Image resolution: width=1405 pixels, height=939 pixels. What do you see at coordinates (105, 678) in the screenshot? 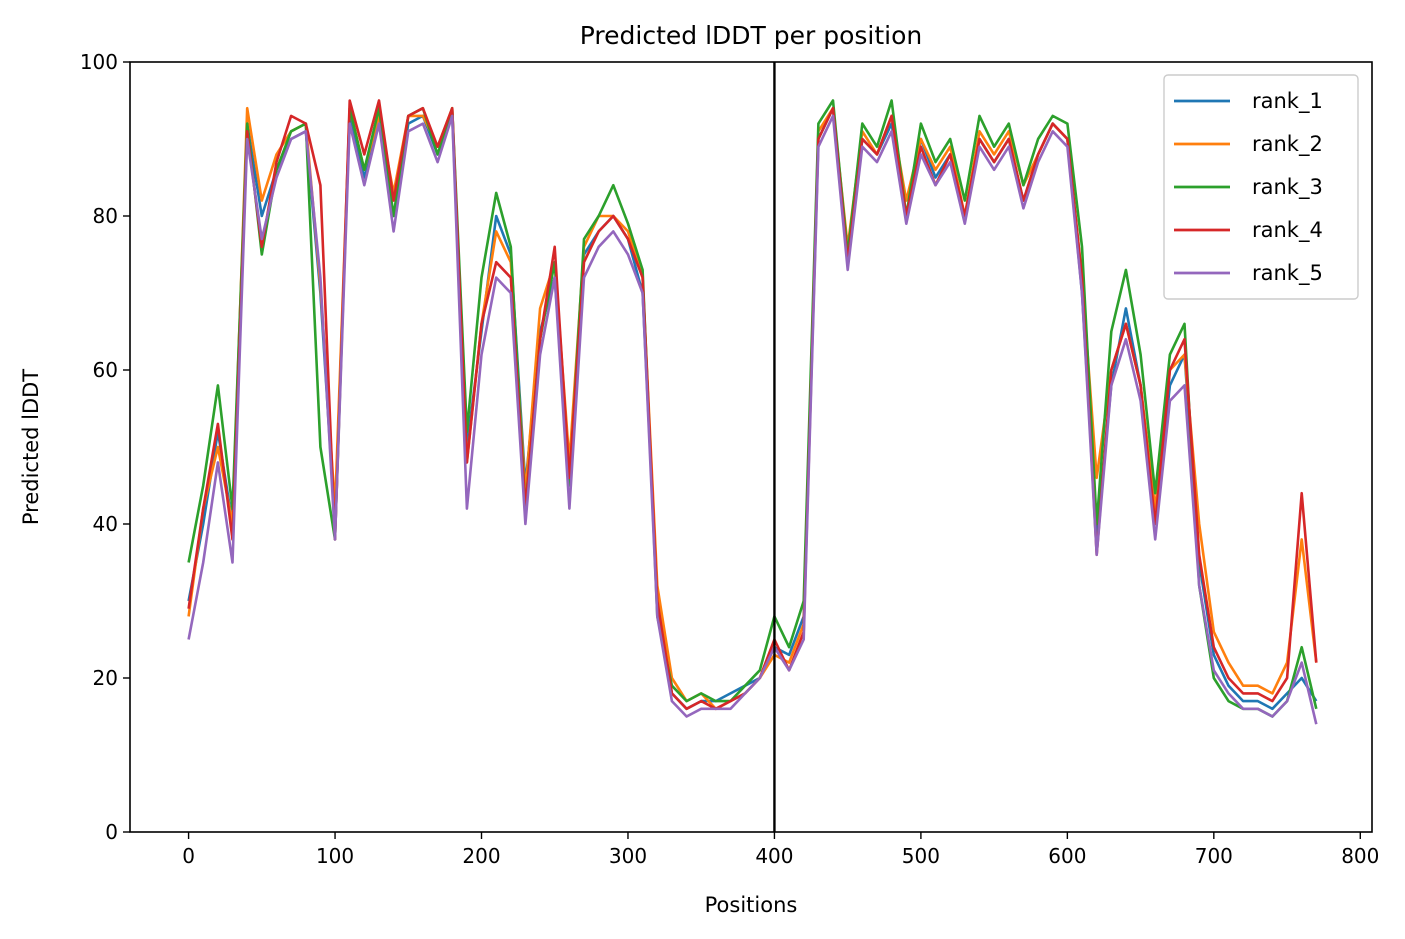
I see `y-tick-label: 20` at bounding box center [105, 678].